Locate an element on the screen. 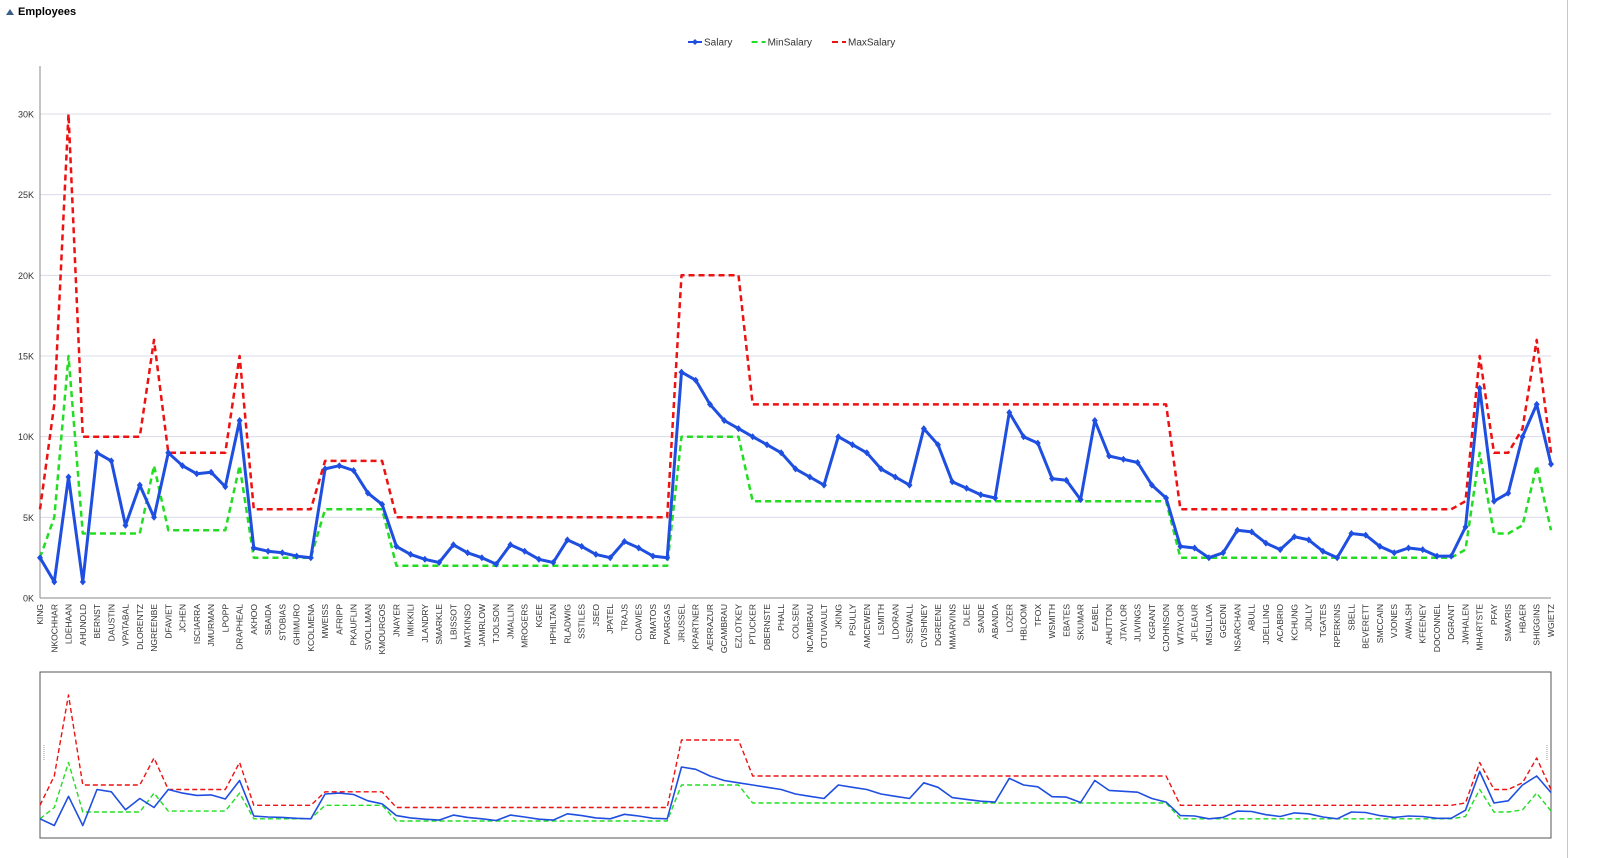 This screenshot has width=1600, height=858. collapse-icon is located at coordinates (10, 12).